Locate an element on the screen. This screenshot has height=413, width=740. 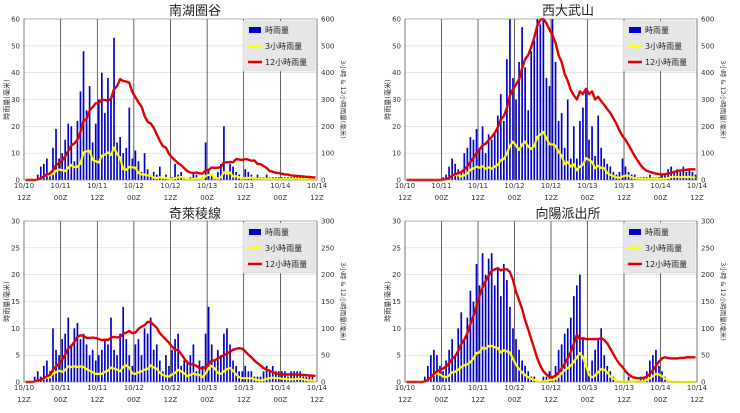
y-tick-right: 500 is located at coordinates (327, 46).